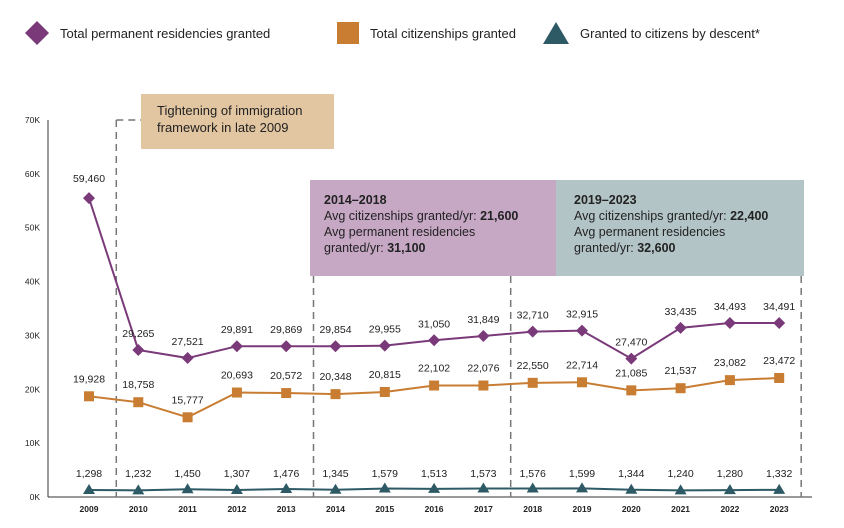 This screenshot has height=528, width=844. What do you see at coordinates (532, 487) in the screenshot?
I see `point-desc-2018` at bounding box center [532, 487].